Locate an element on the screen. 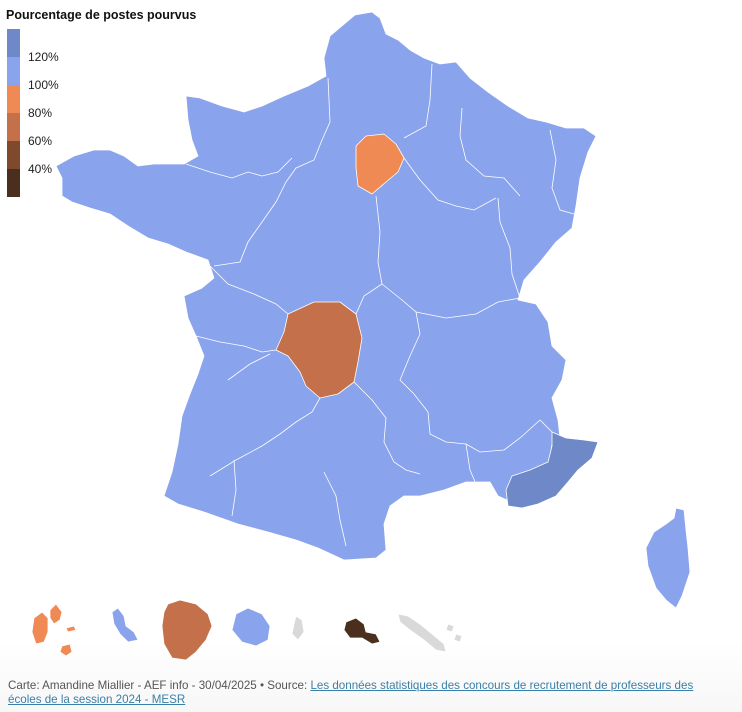 The width and height of the screenshot is (742, 712). legend-title: Pourcentage de postes pourvus is located at coordinates (101, 15).